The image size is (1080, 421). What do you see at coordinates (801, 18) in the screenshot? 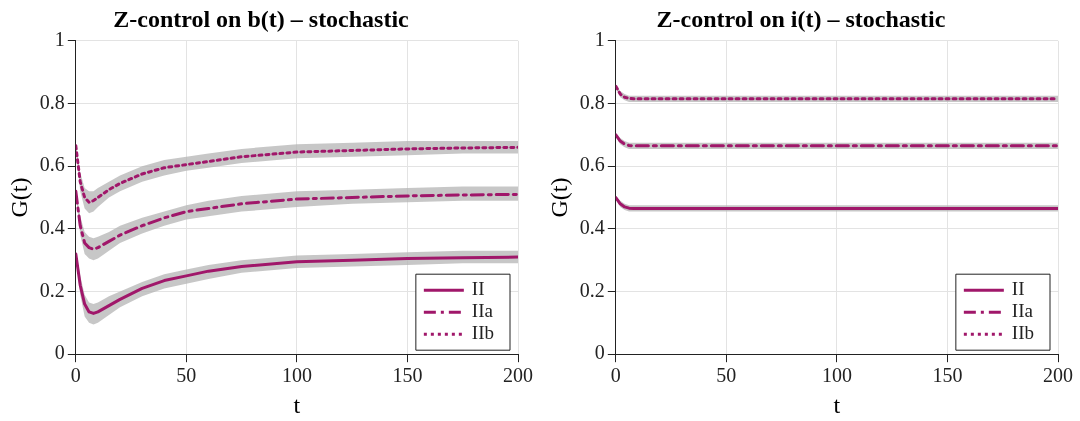
I see `chart-title: Z-control on i(t) – stochastic` at bounding box center [801, 18].